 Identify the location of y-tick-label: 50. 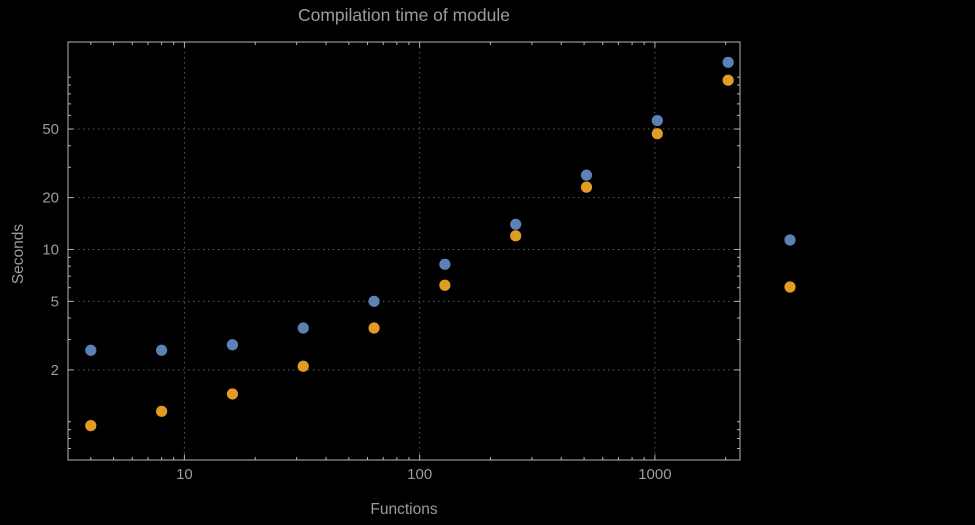
(50, 129).